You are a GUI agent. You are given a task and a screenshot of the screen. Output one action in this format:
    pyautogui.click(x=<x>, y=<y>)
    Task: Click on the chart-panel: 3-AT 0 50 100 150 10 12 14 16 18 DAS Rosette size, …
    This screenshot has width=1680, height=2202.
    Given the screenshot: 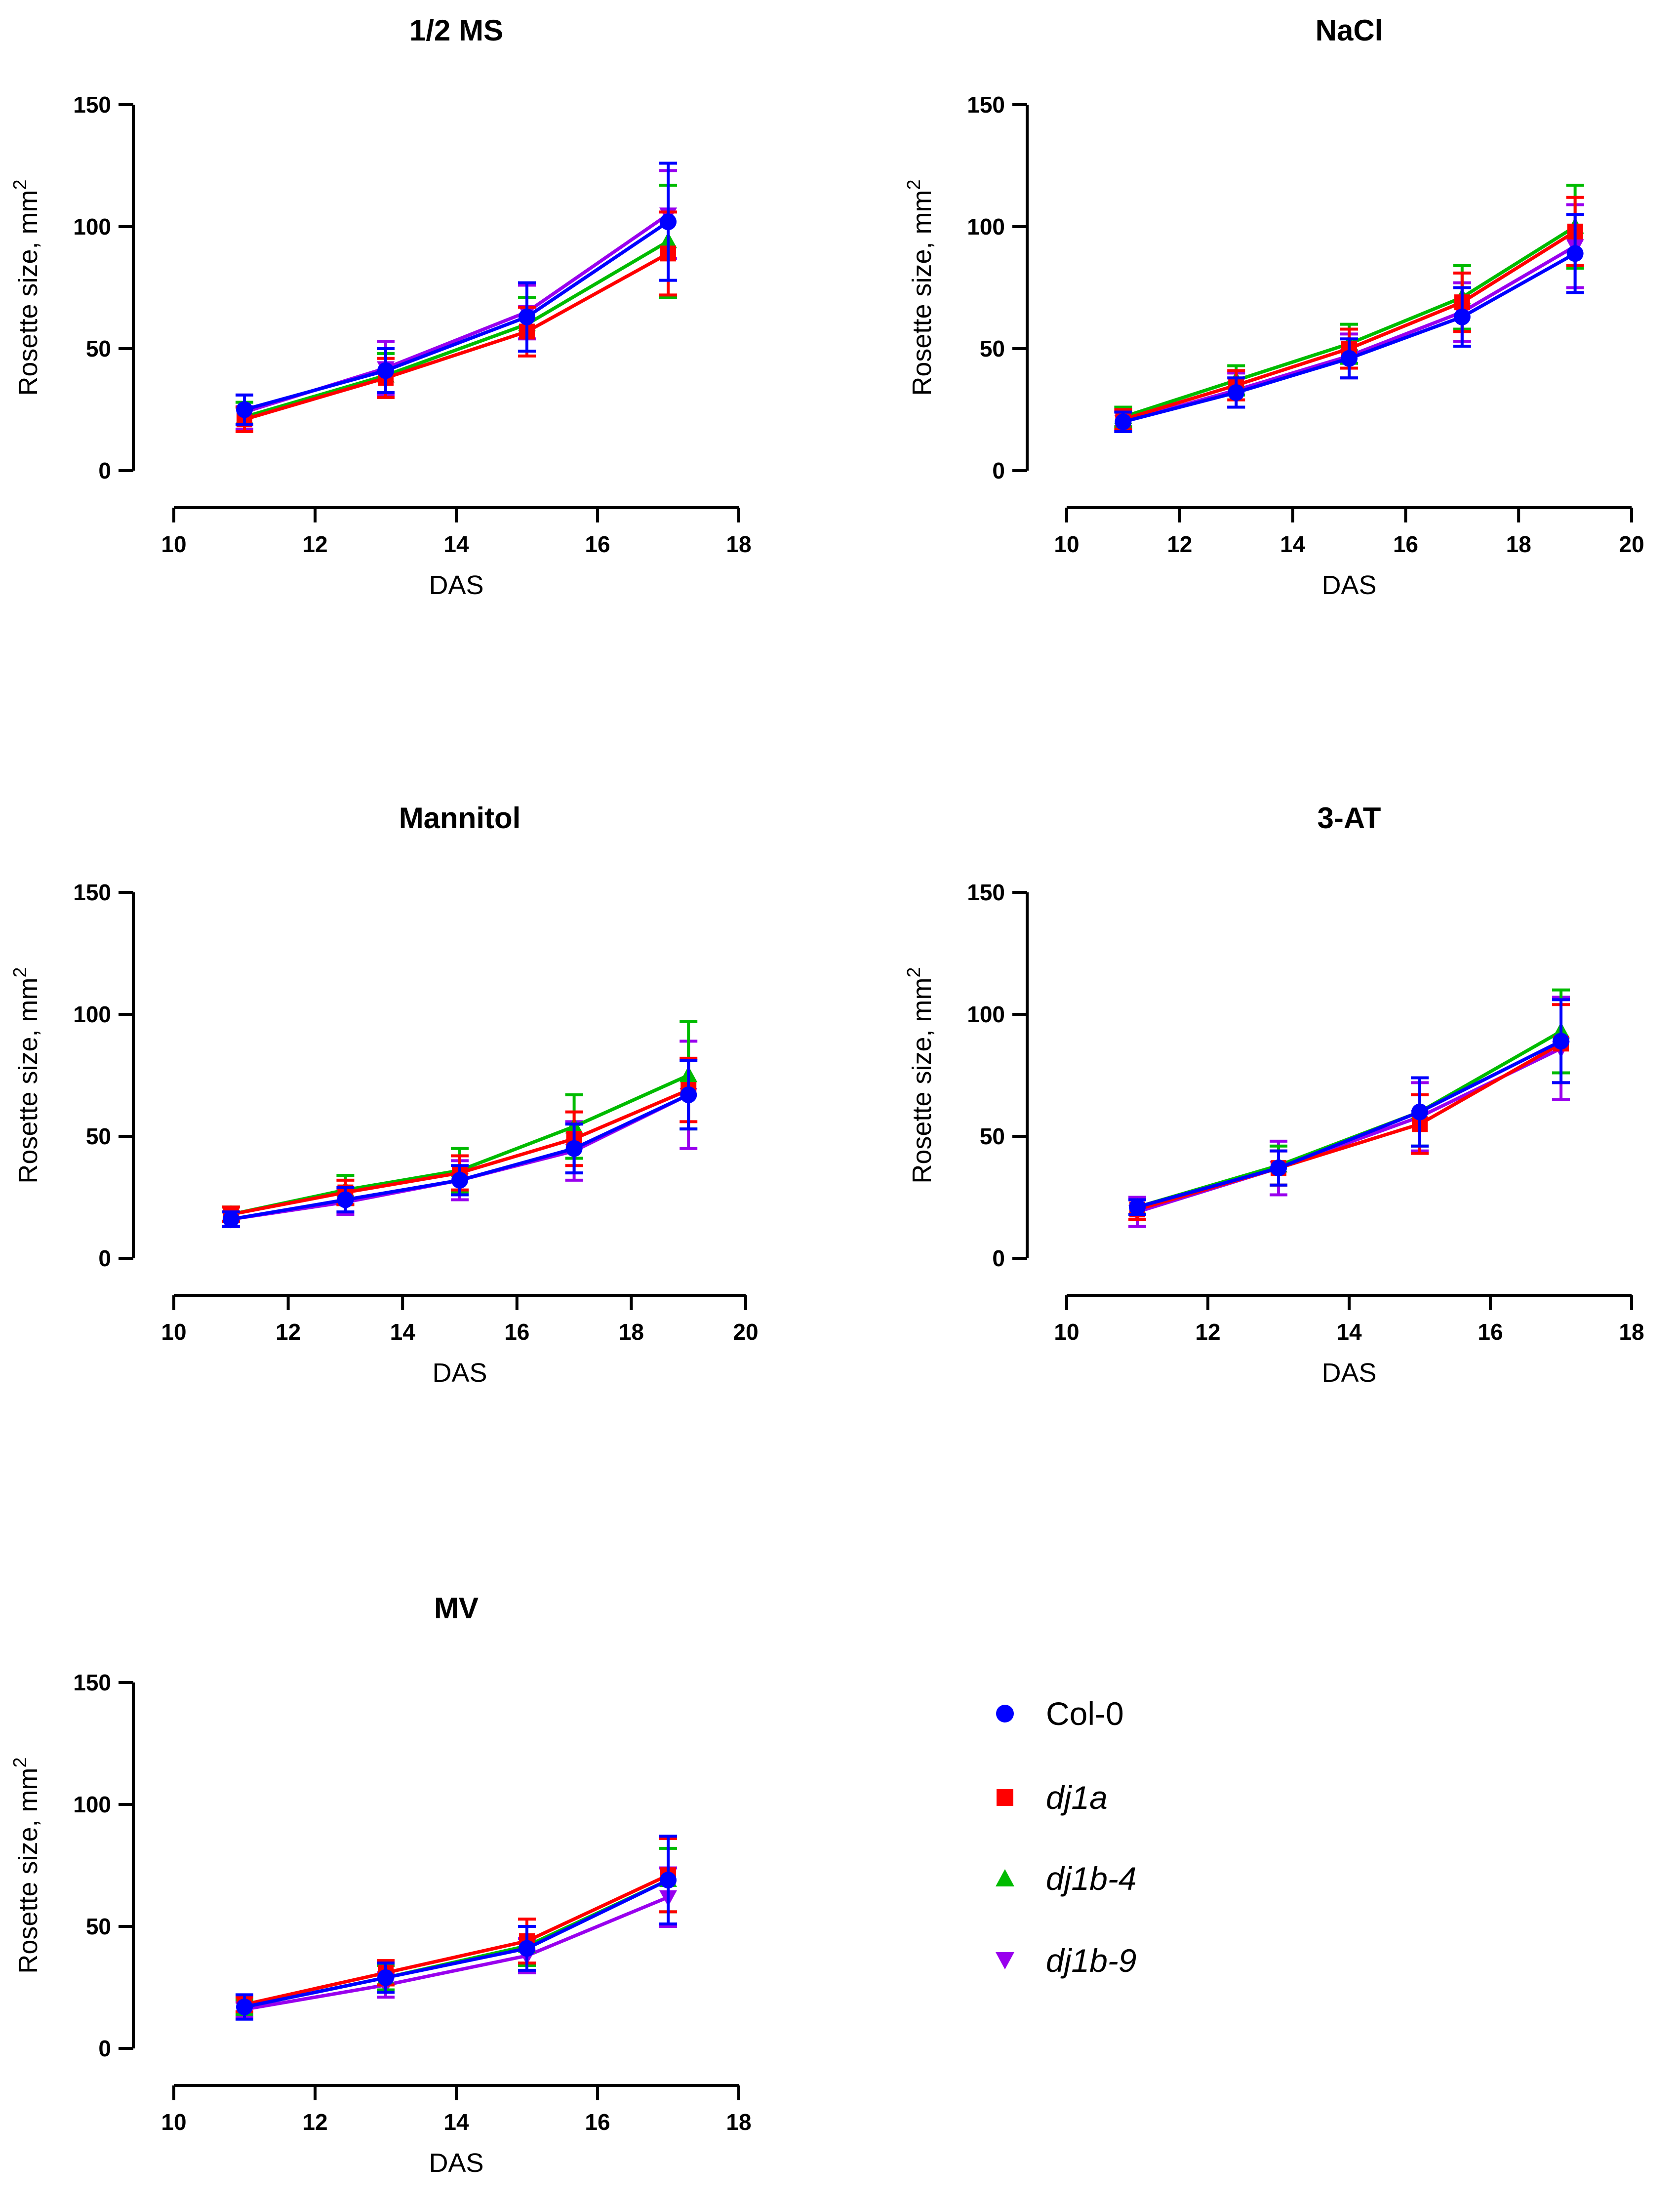 What is the action you would take?
    pyautogui.click(x=1274, y=1094)
    